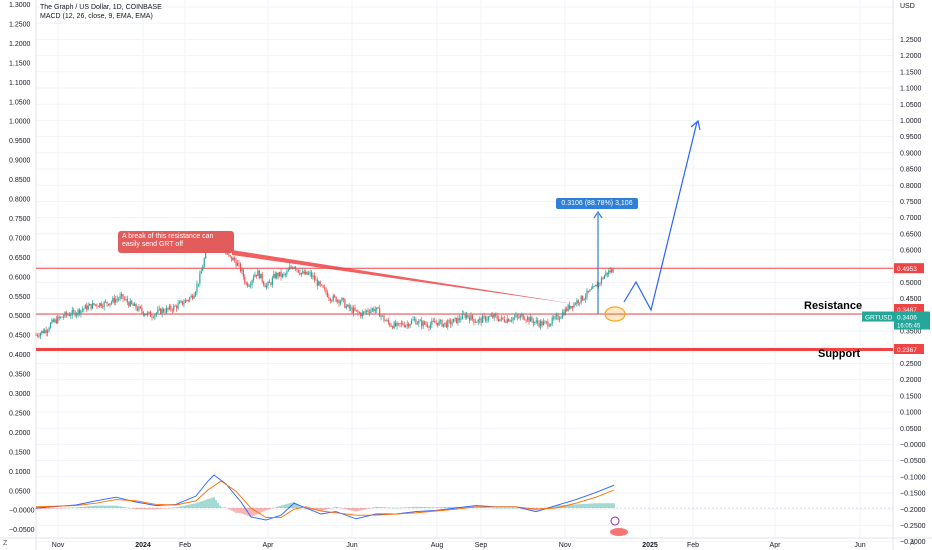  I want to click on symbol-title: The Graph / US Dollar, 1D, COINBASE, so click(101, 7).